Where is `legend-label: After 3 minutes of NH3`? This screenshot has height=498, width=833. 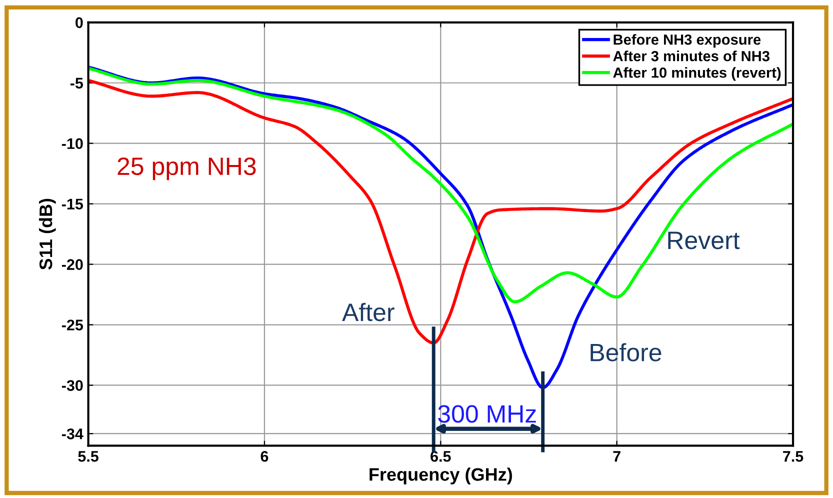
legend-label: After 3 minutes of NH3 is located at coordinates (691, 56).